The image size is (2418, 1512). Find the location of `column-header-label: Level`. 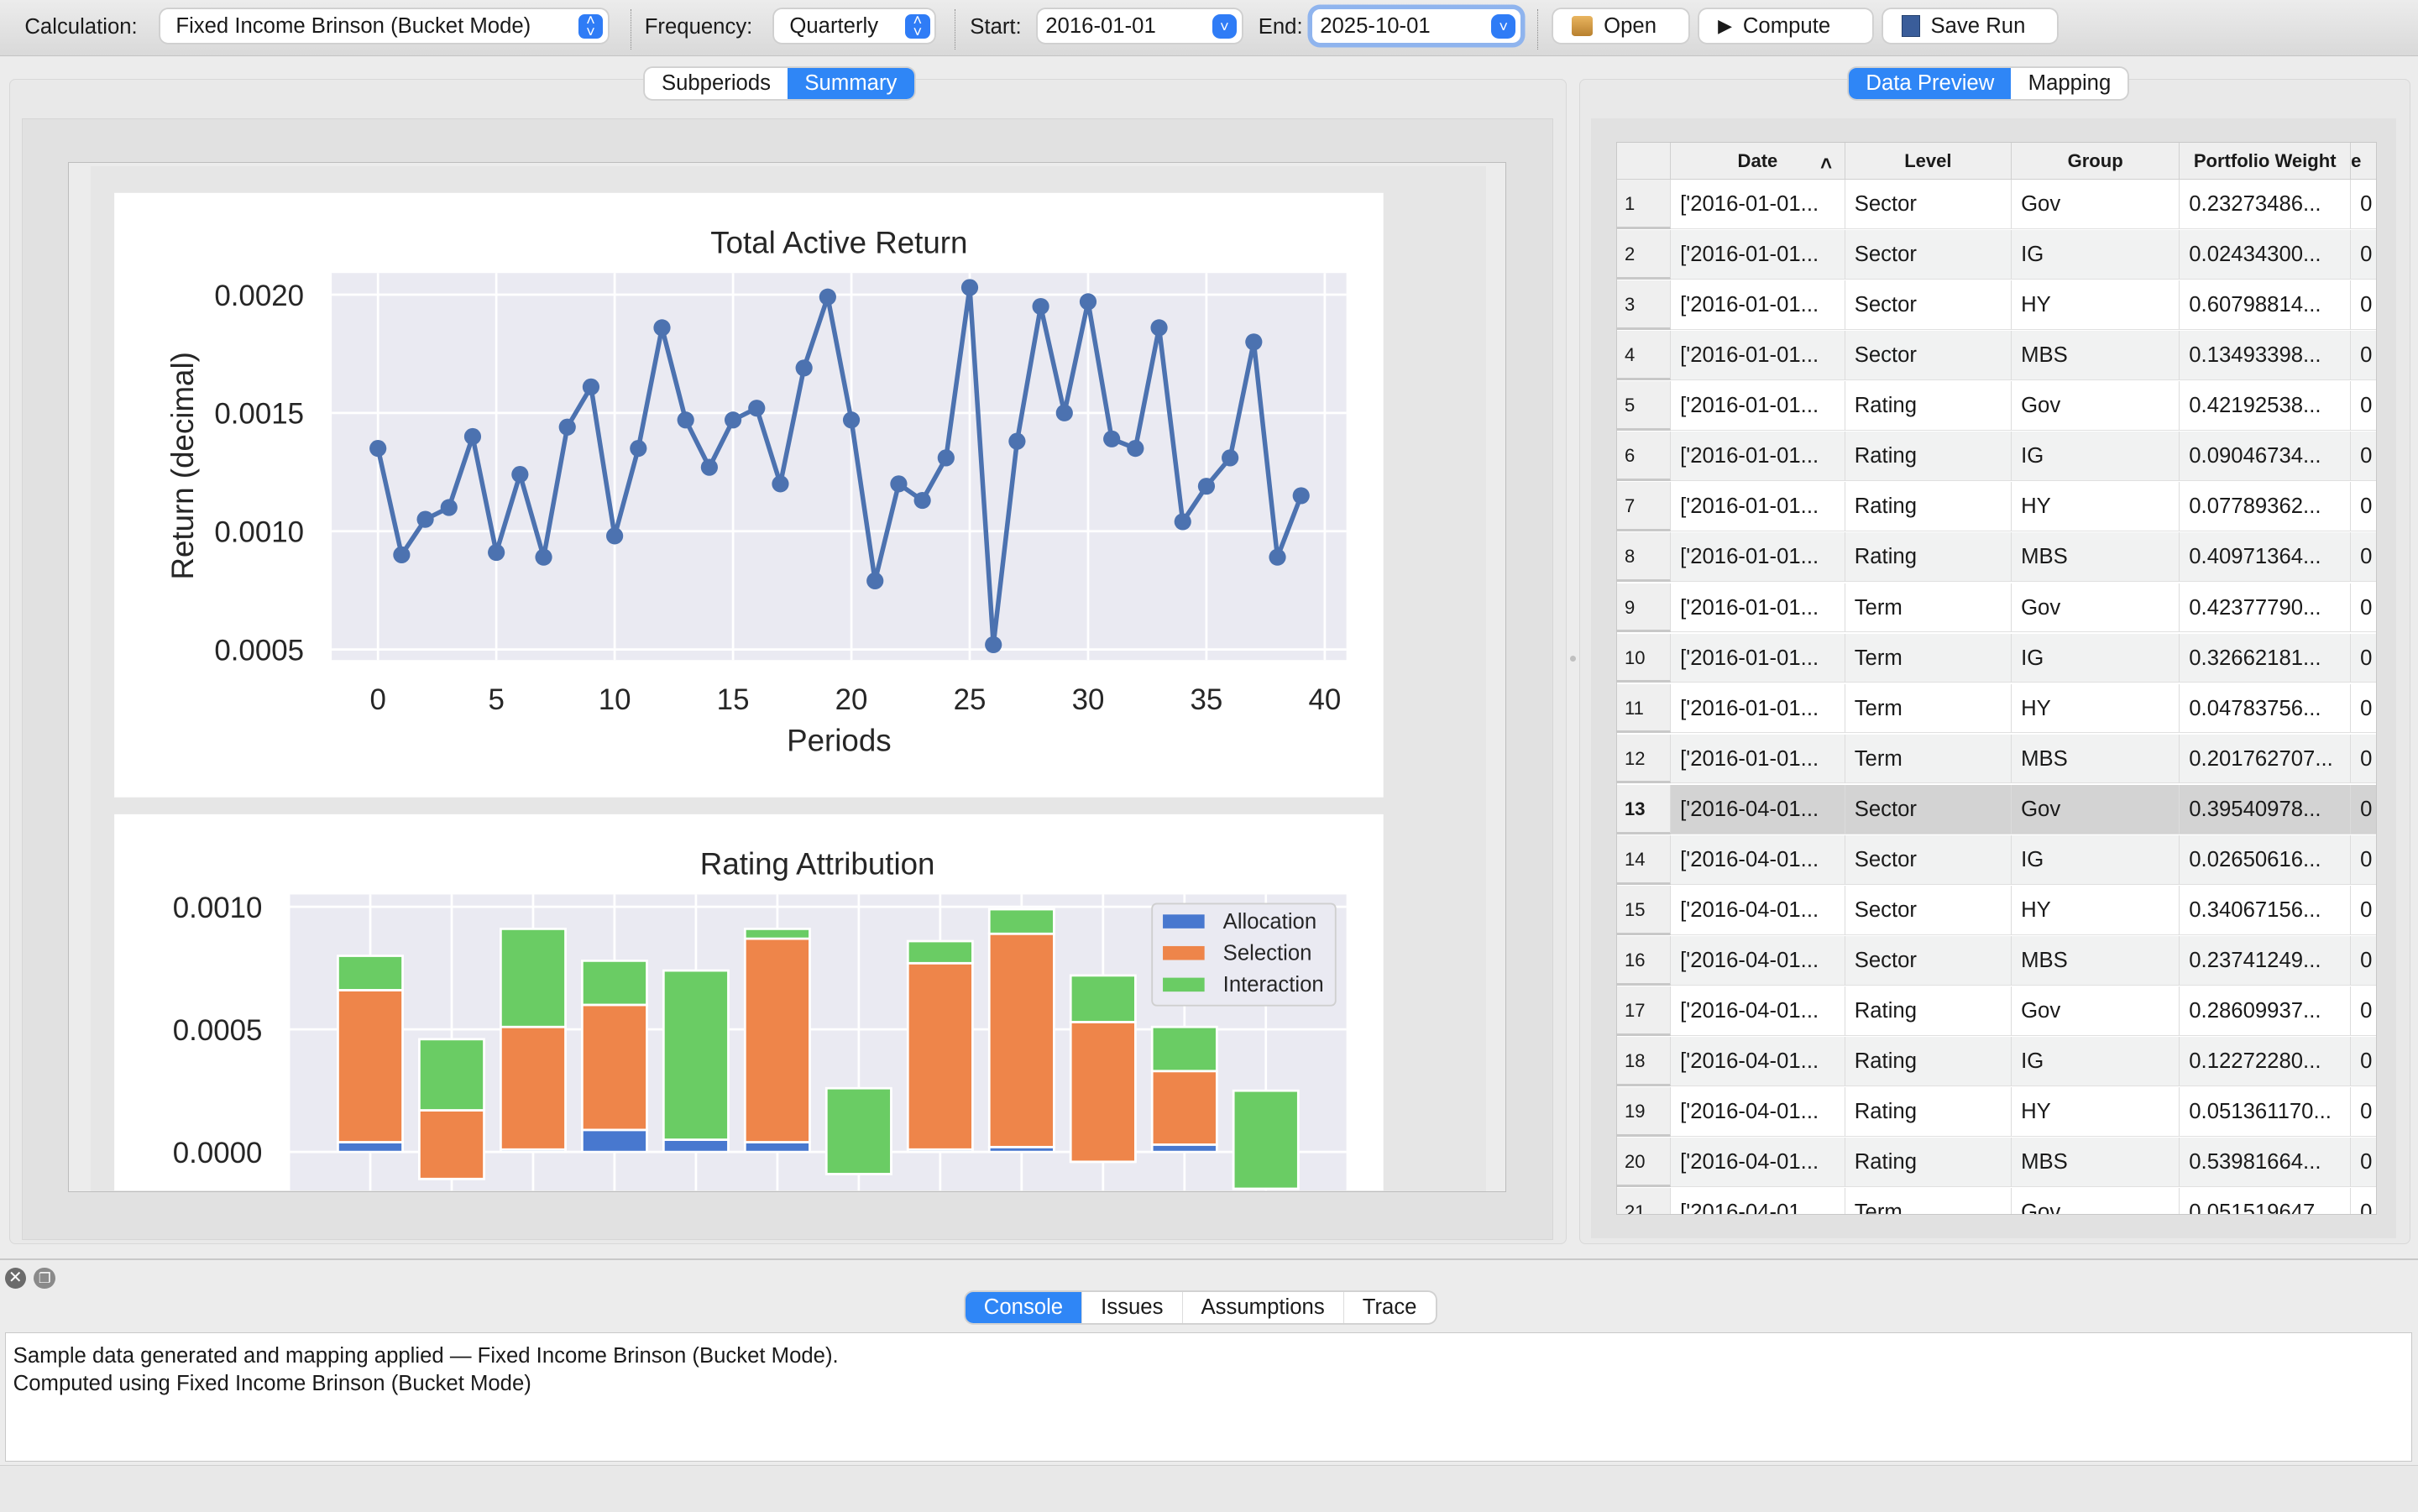

column-header-label: Level is located at coordinates (1928, 160).